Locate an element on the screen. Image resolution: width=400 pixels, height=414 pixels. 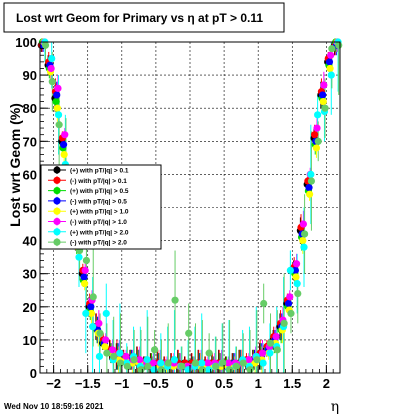
x-axis-title: η is located at coordinates (335, 406).